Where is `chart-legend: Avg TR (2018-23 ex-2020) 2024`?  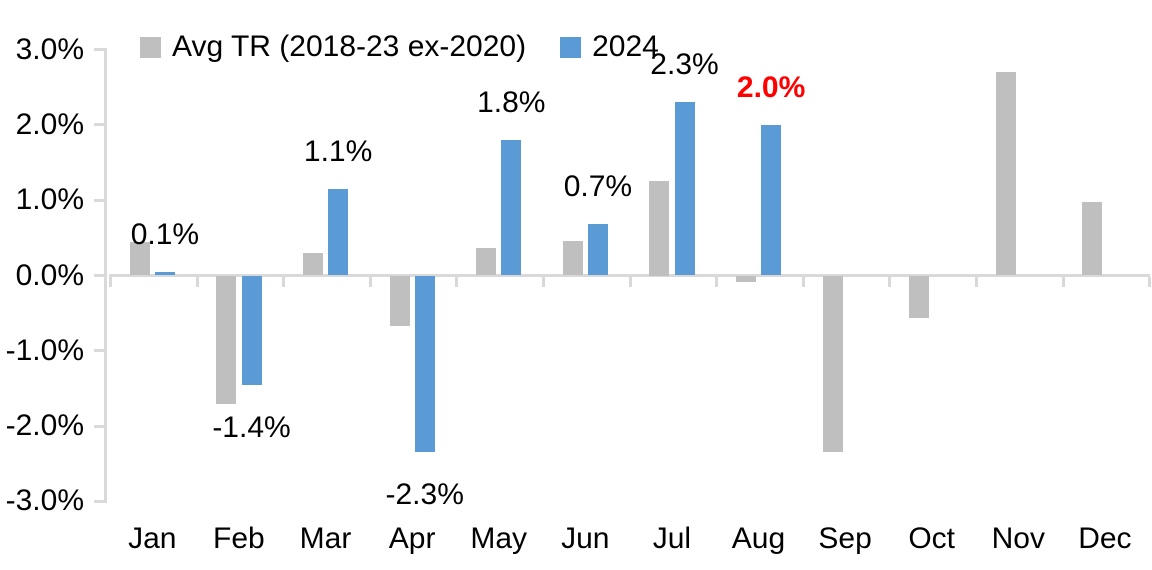
chart-legend: Avg TR (2018-23 ex-2020) 2024 is located at coordinates (399, 47).